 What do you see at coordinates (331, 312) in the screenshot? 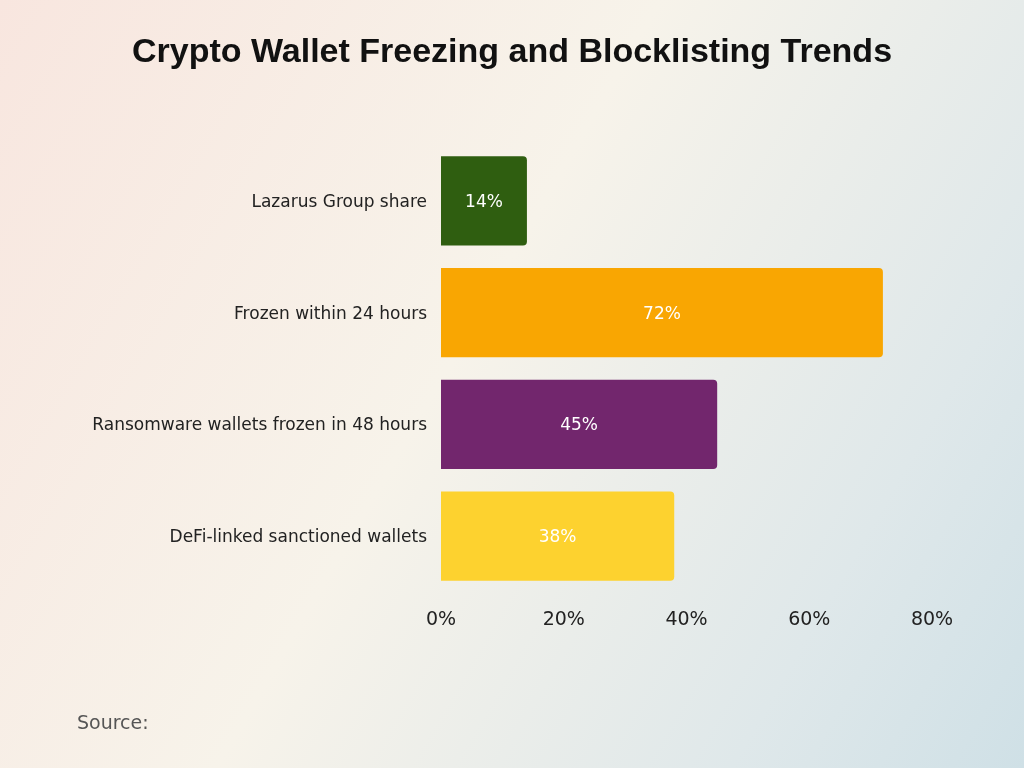
I see `y-tick-label: Frozen within 24 hours` at bounding box center [331, 312].